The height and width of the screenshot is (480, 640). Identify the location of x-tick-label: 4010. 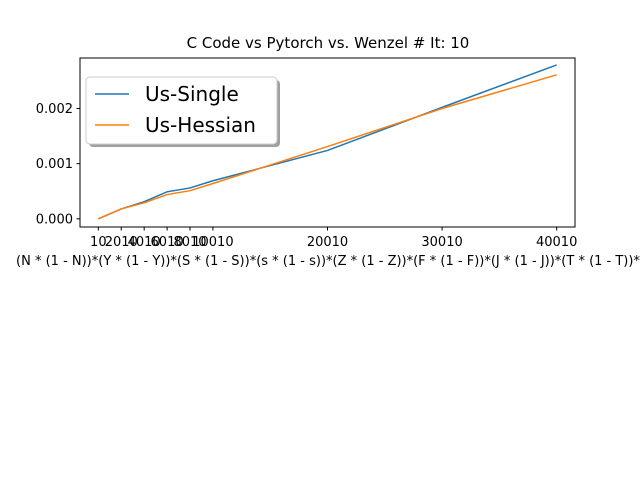
(144, 242).